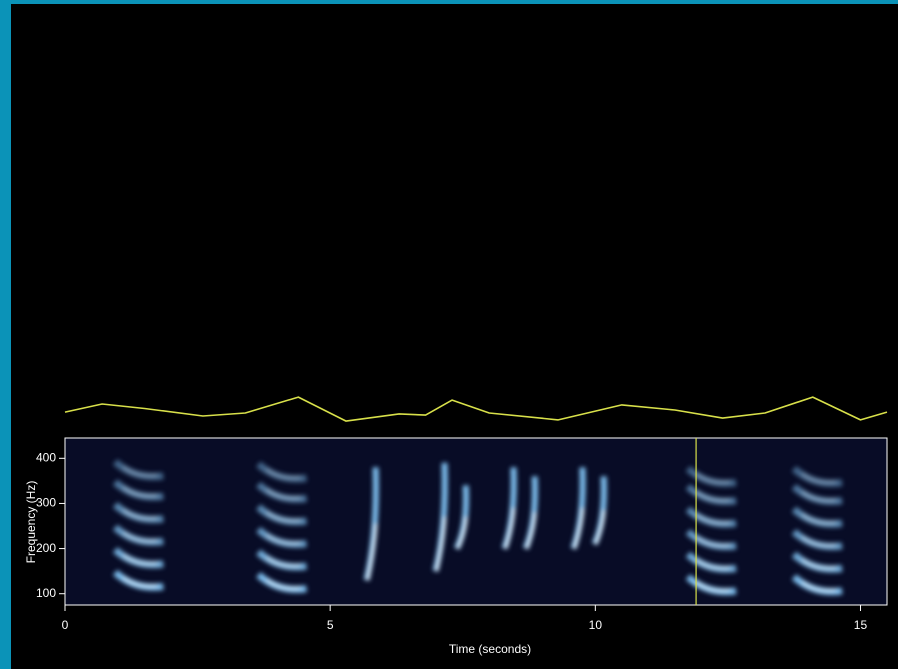  I want to click on frame-left, so click(5, 334).